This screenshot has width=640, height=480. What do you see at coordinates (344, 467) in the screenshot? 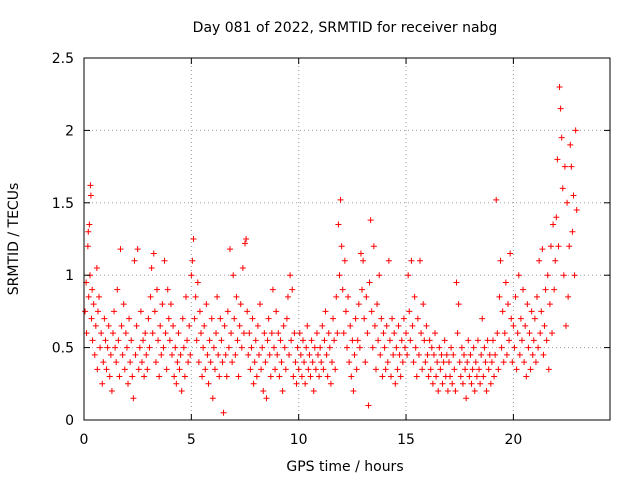
I see `x-axis-title: GPS time / hours` at bounding box center [344, 467].